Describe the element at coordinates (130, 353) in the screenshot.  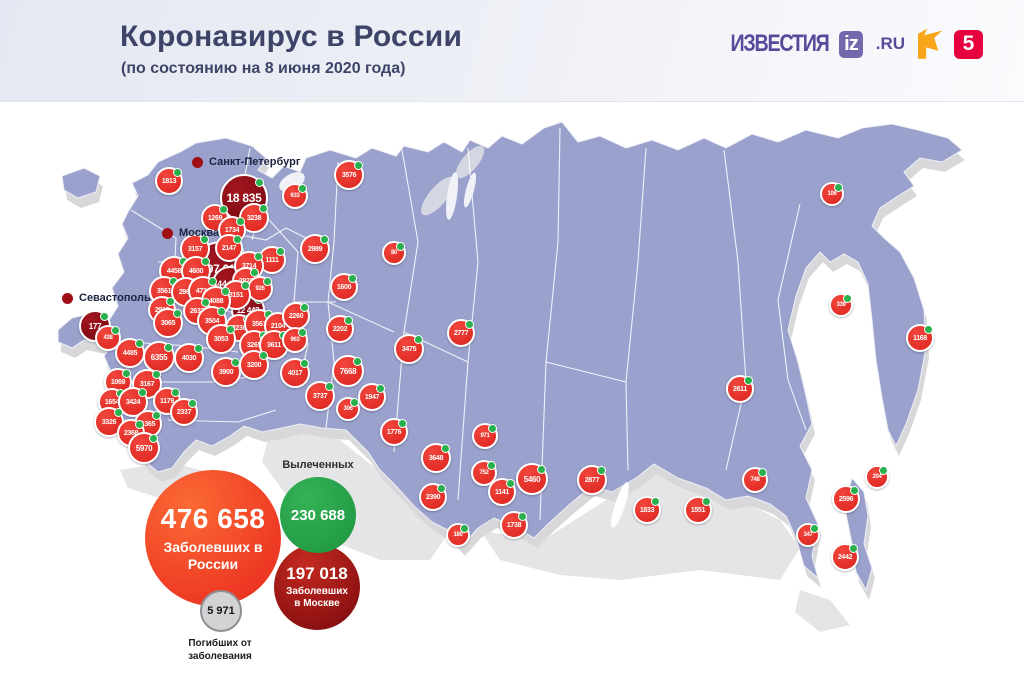
I see `region-bubble: 4485` at that location.